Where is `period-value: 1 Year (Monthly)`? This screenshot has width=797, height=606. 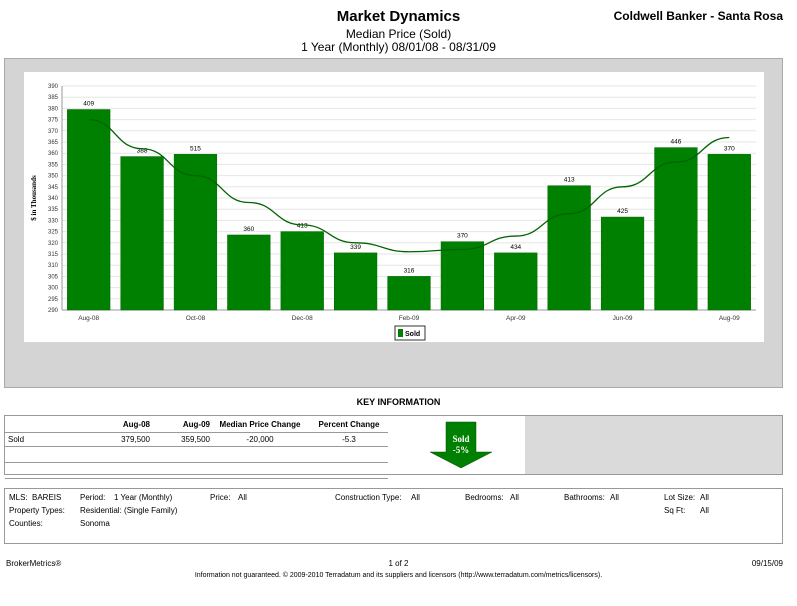 period-value: 1 Year (Monthly) is located at coordinates (143, 497).